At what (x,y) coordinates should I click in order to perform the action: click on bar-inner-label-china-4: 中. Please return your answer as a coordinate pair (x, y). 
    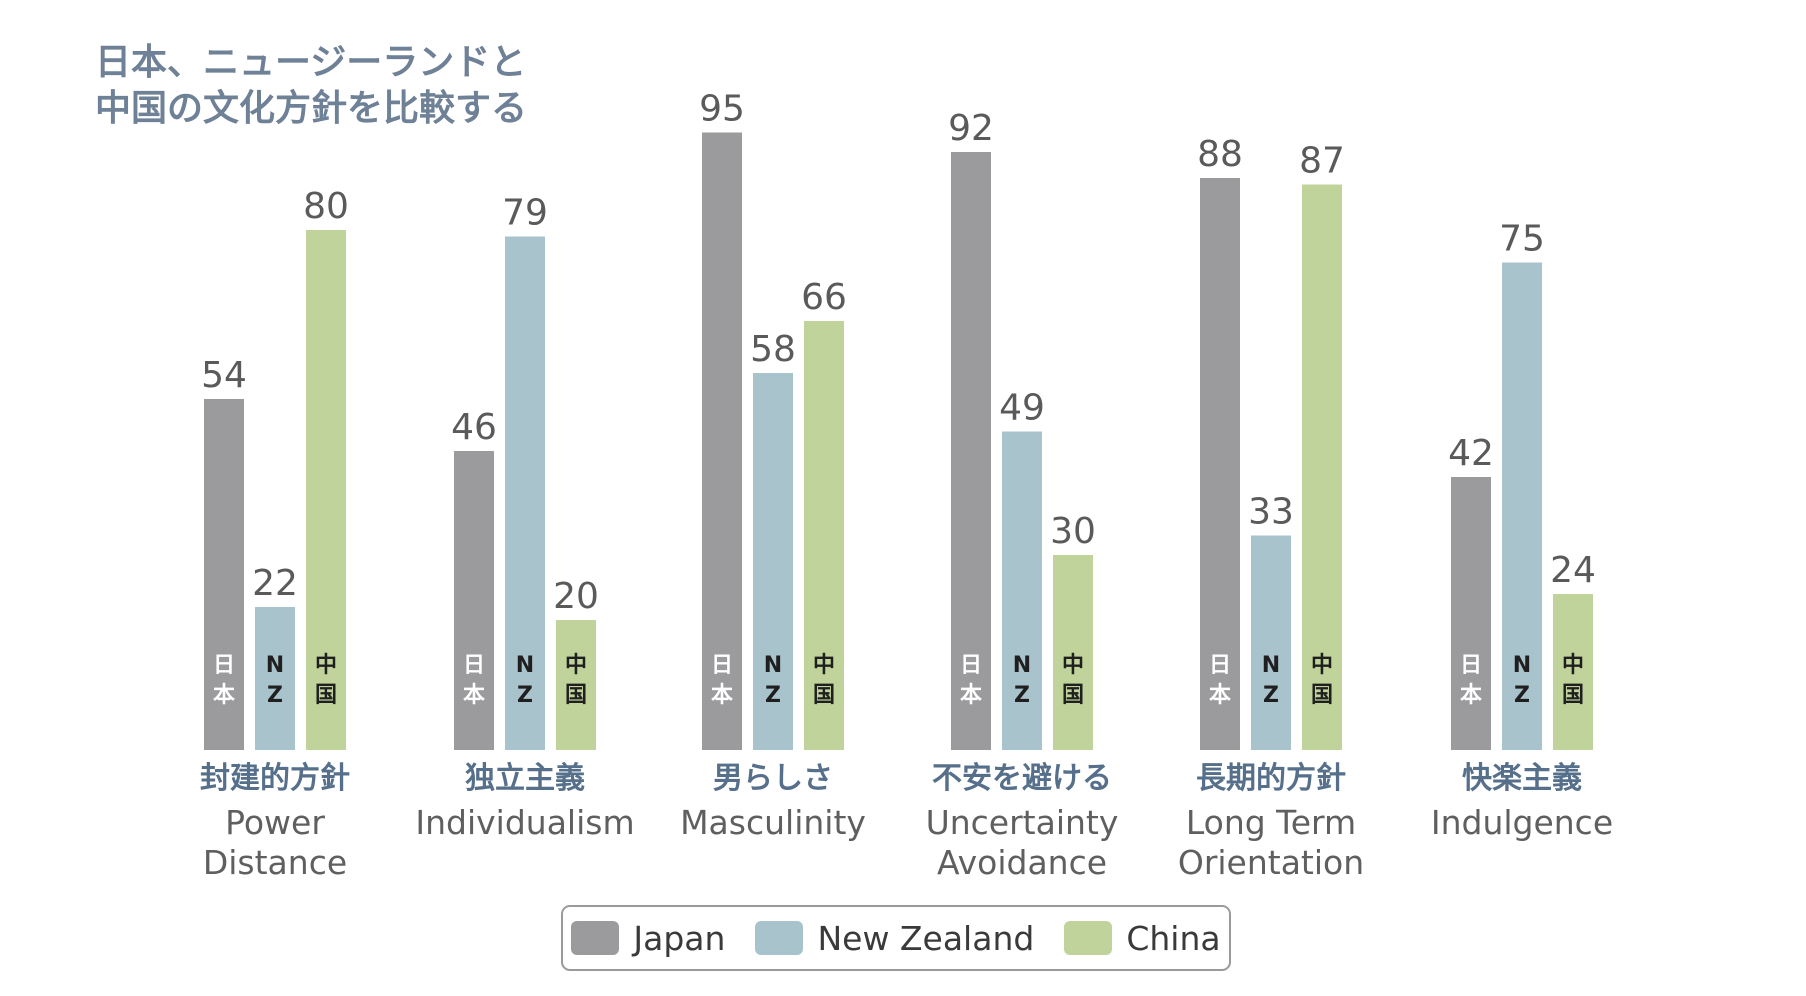
    Looking at the image, I should click on (1073, 665).